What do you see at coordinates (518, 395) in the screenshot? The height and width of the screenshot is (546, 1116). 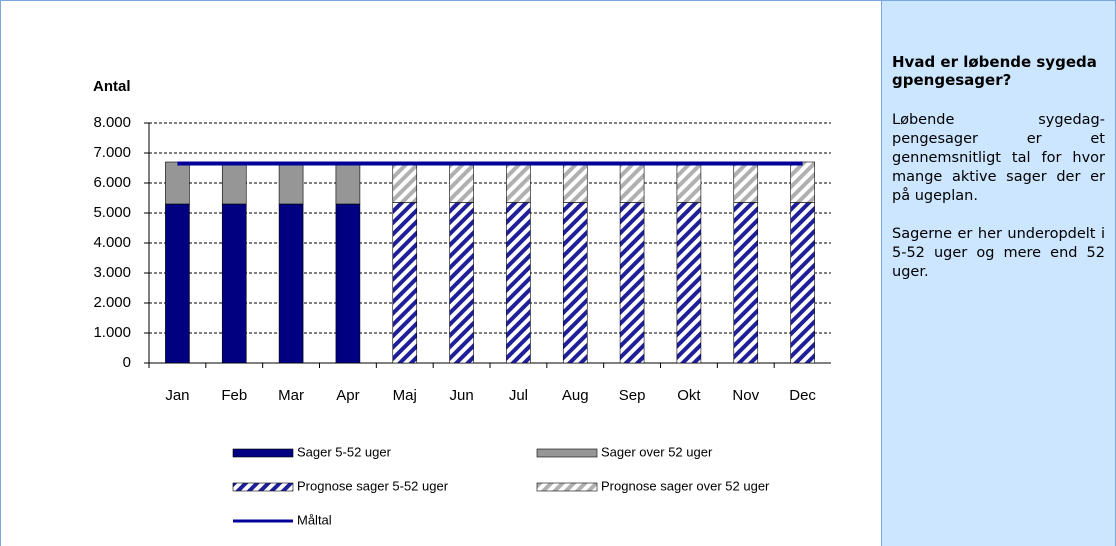 I see `x-tick-label: Jul` at bounding box center [518, 395].